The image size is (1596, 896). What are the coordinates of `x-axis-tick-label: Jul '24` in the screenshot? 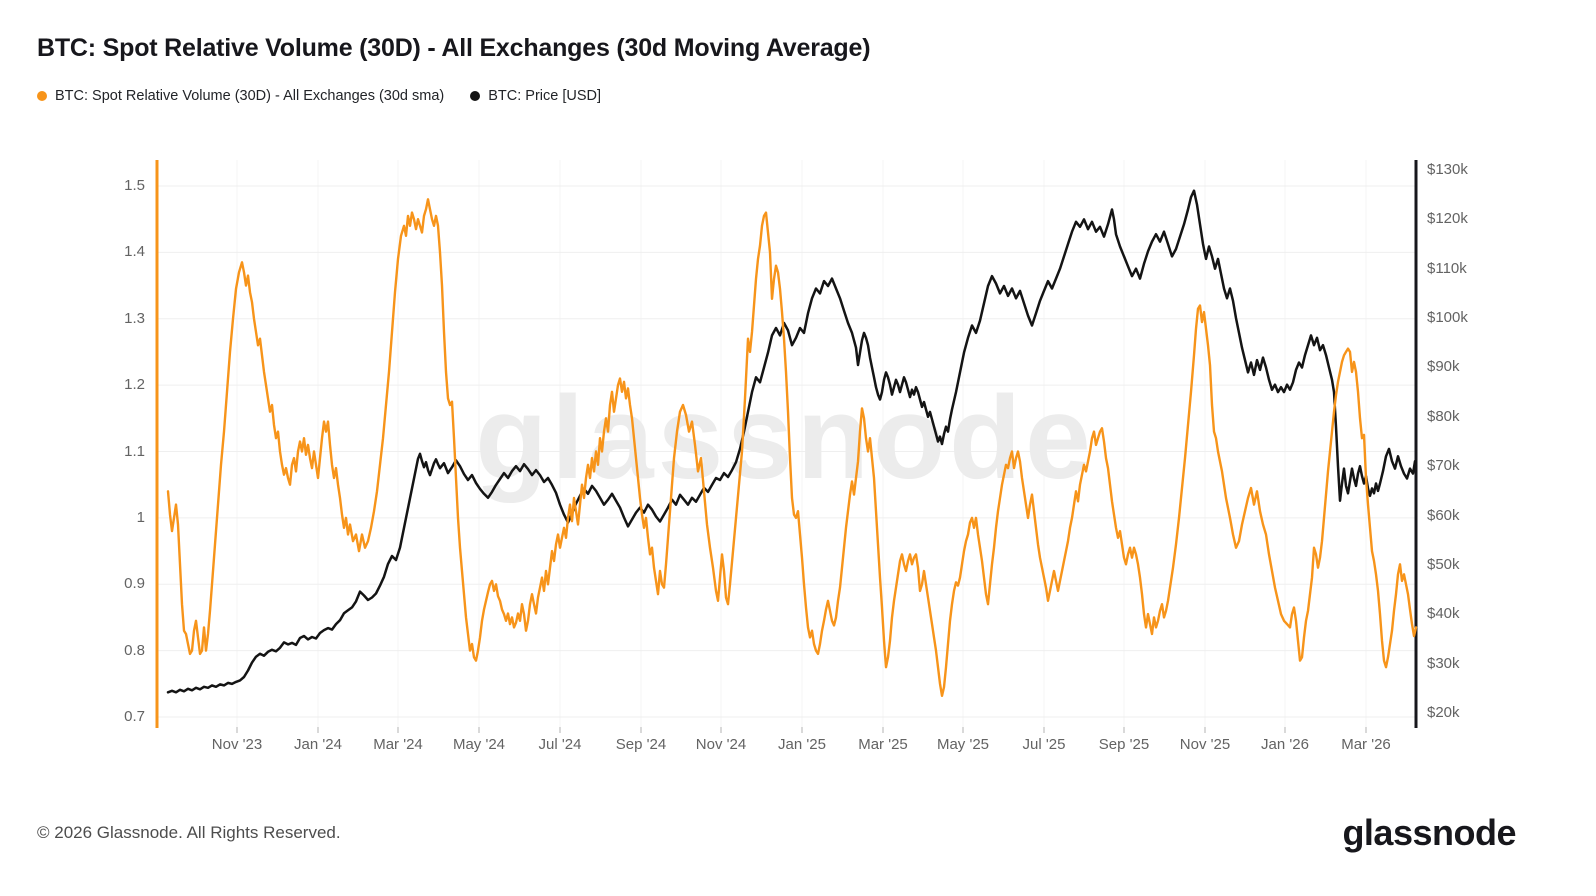 It's located at (560, 744).